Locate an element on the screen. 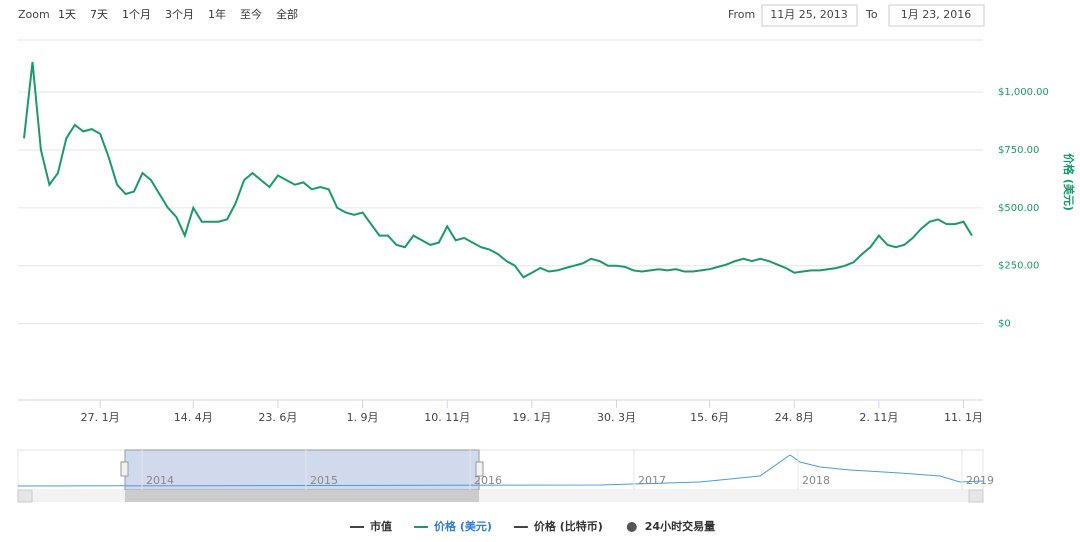  legend-item: 市值 is located at coordinates (381, 526).